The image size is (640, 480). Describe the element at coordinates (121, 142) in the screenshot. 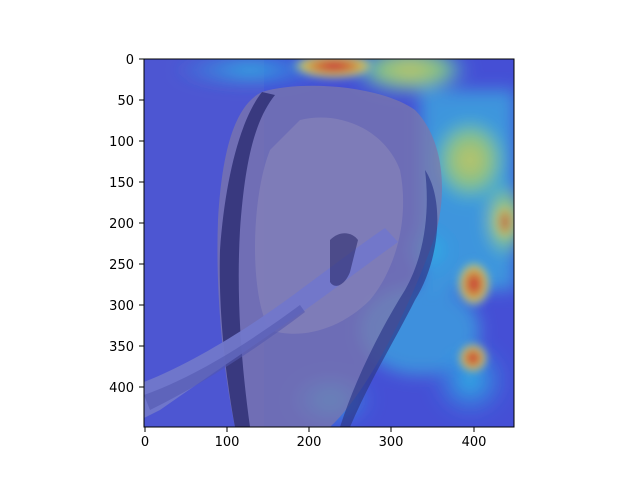

I see `y-tick-label: 100` at that location.